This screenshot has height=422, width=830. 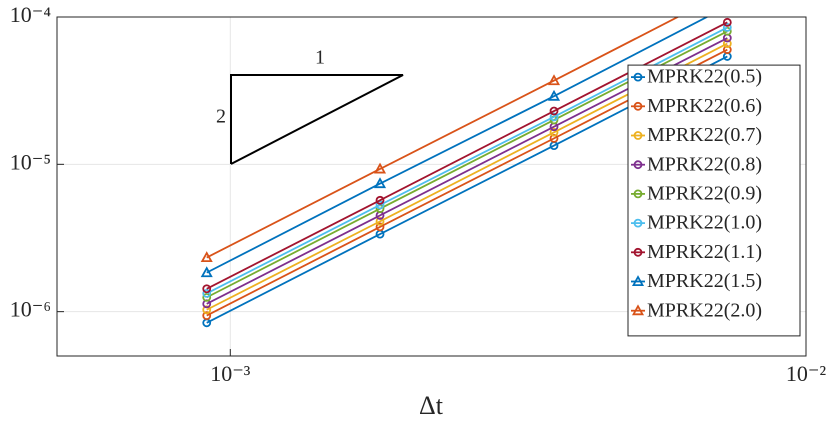 What do you see at coordinates (30, 161) in the screenshot?
I see `y-tick-label: 10⁻⁵` at bounding box center [30, 161].